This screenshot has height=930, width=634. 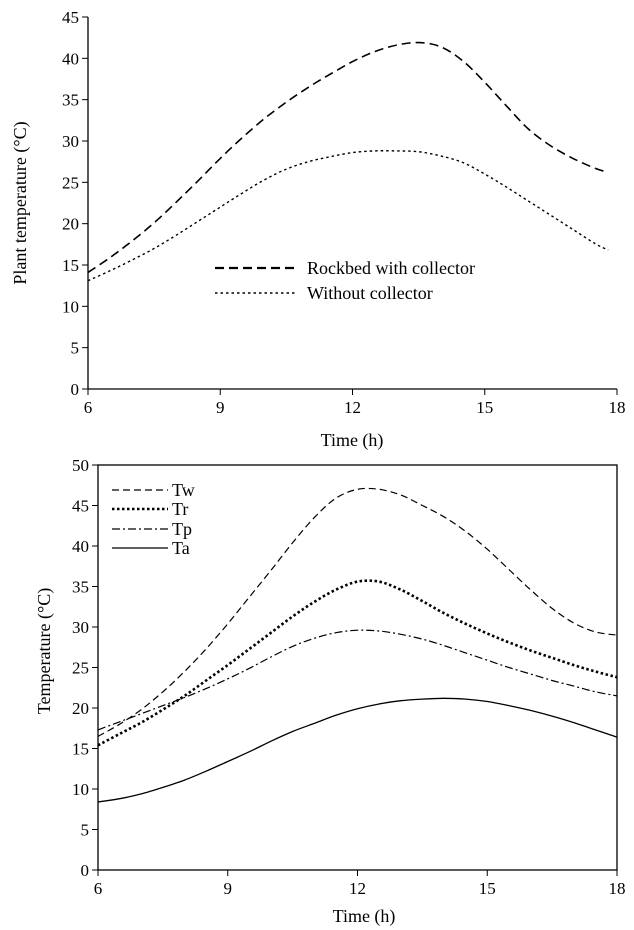 I want to click on y-tick-label: 50, so click(x=80, y=465).